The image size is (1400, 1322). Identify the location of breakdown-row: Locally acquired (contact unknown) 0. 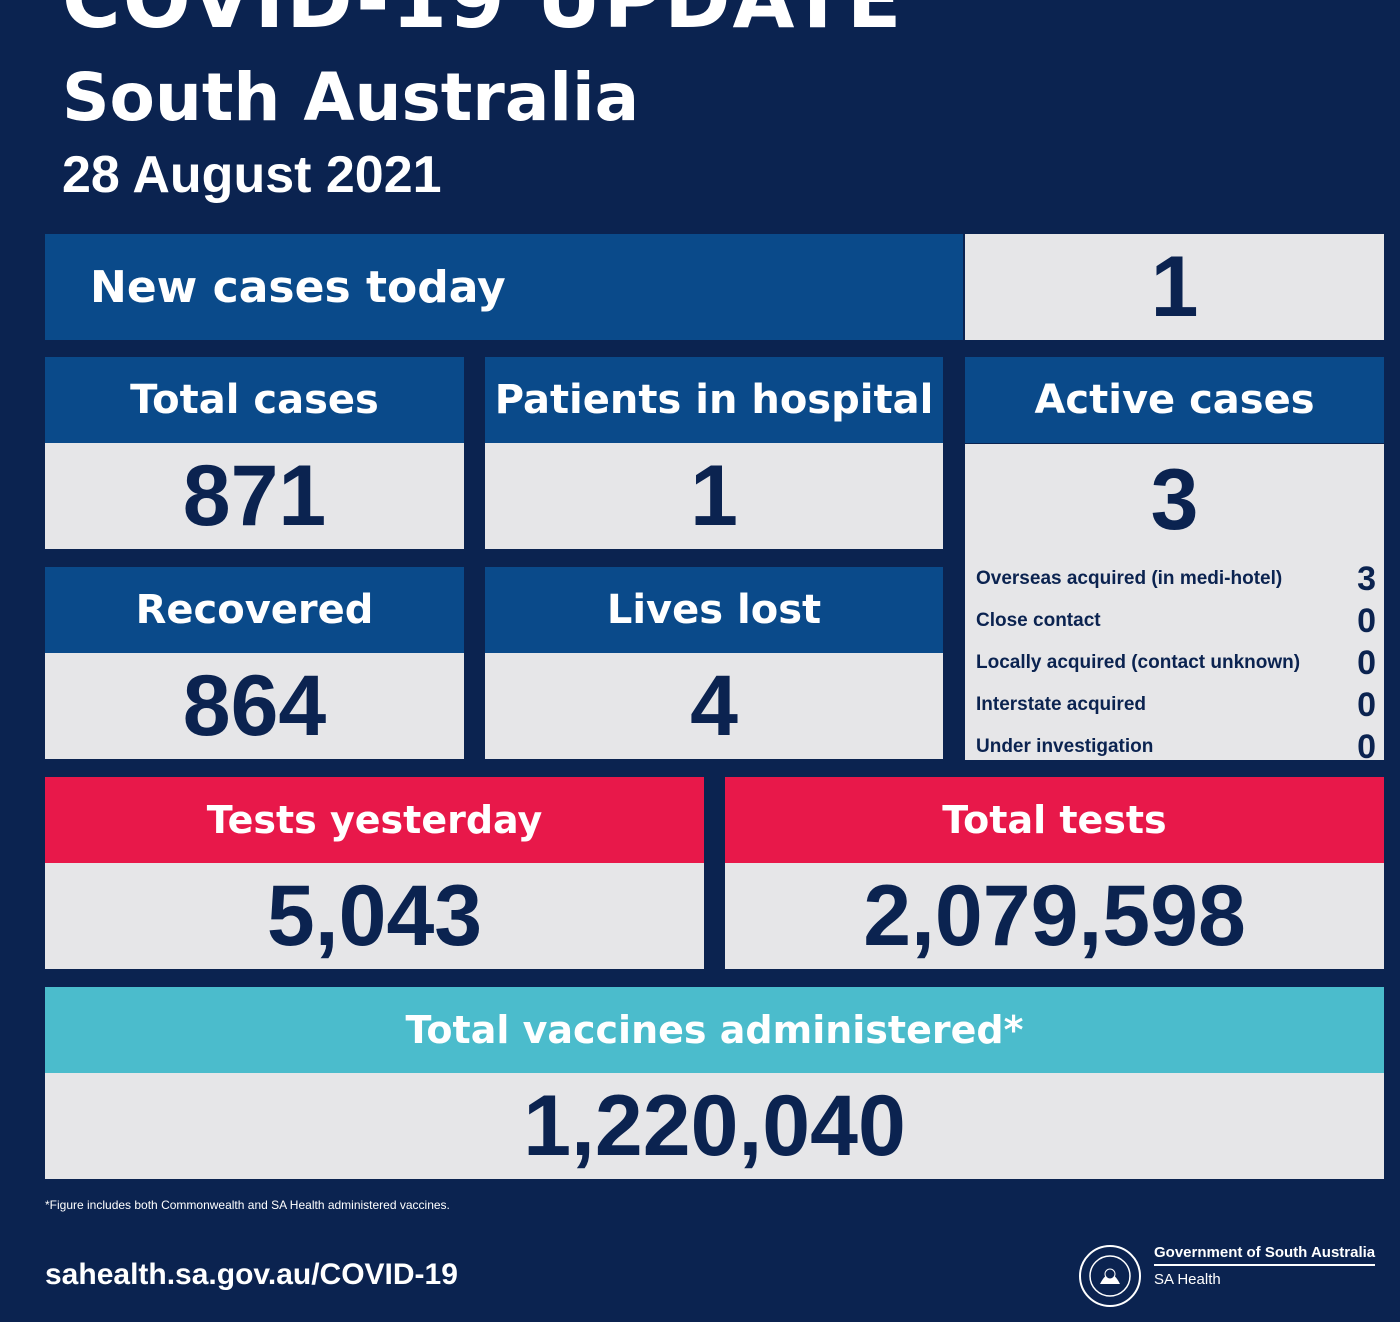
(1176, 663).